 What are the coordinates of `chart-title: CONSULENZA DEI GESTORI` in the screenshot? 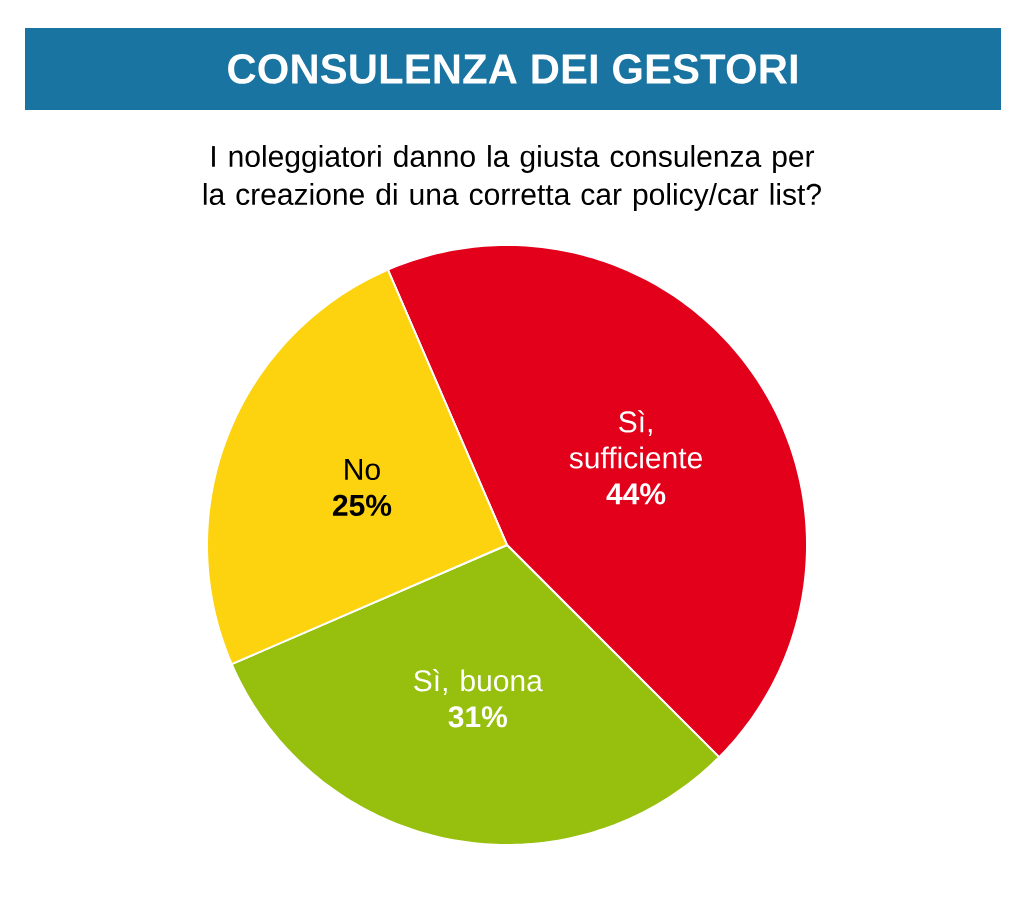 It's located at (512, 69).